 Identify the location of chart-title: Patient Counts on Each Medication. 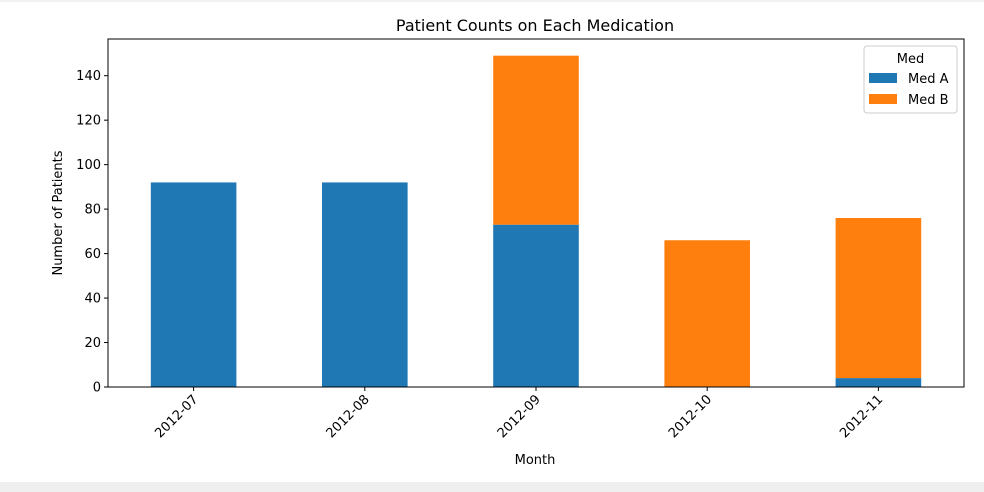
(535, 25).